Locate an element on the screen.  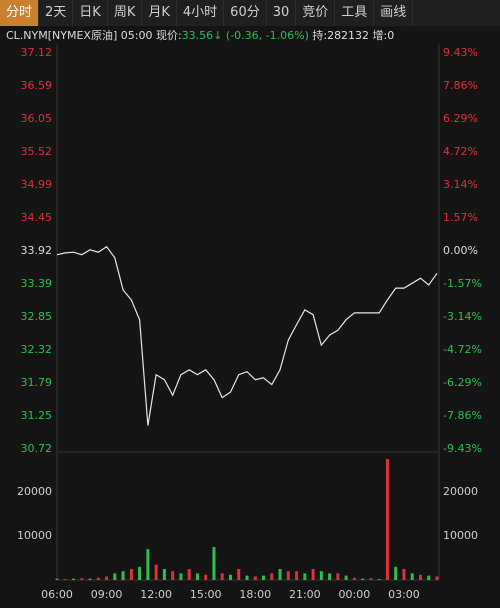
y-tick-label: 37.12 is located at coordinates (37, 52).